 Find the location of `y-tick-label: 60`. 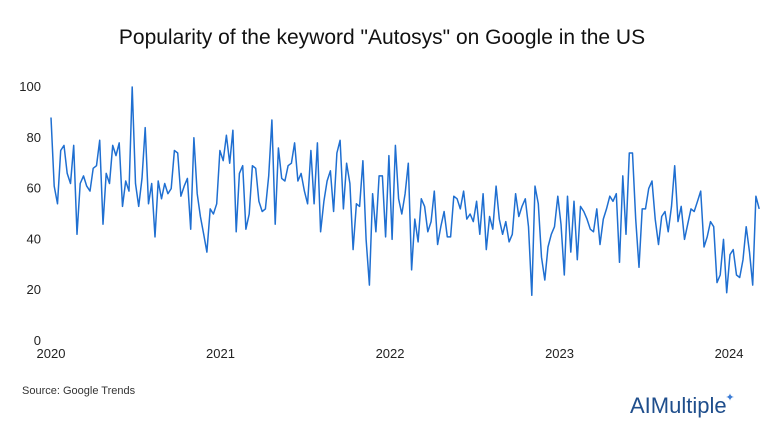

y-tick-label: 60 is located at coordinates (34, 188).